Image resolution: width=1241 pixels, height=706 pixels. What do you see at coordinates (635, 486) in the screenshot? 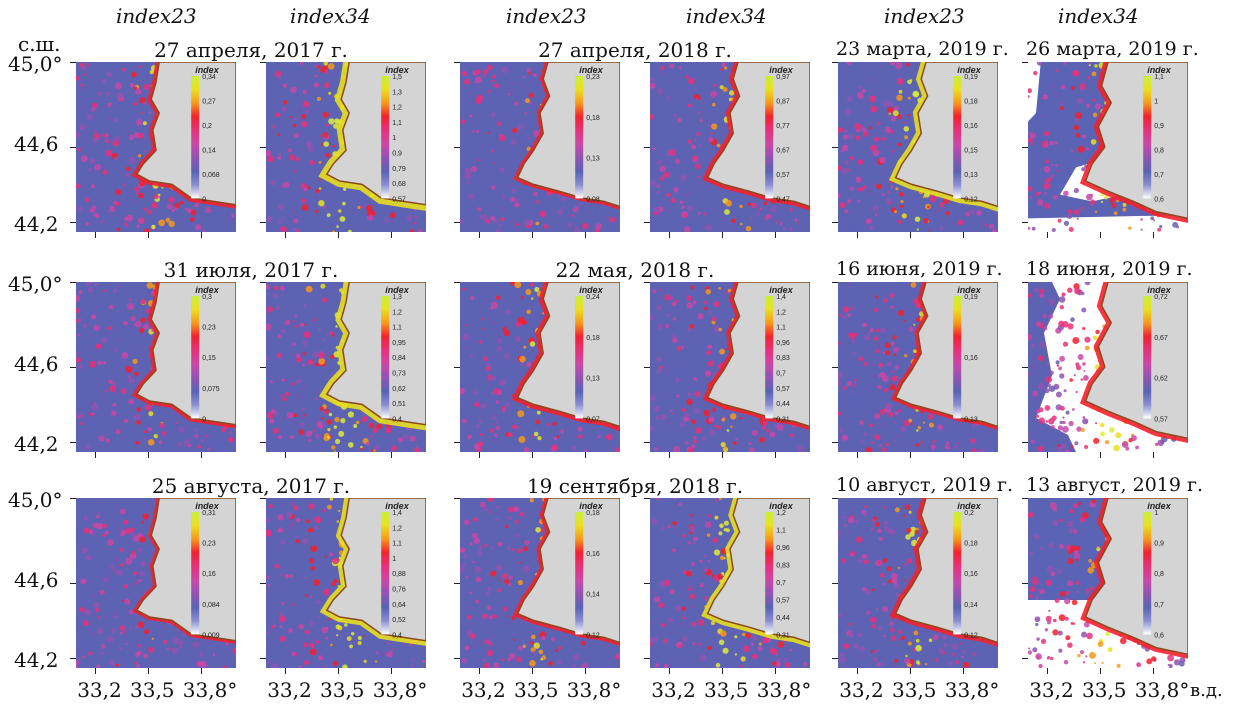
I see `date-label: 19 сентября, 2018 г.` at bounding box center [635, 486].